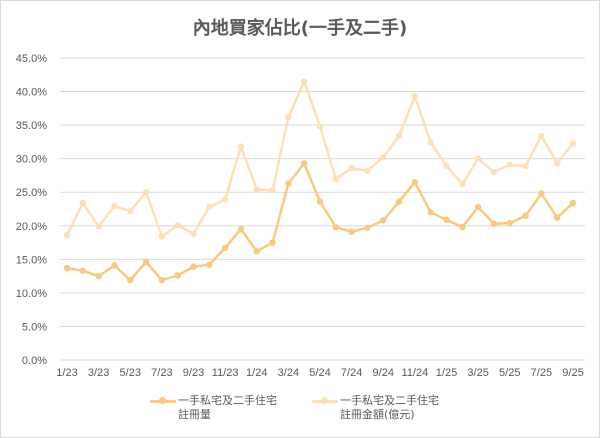 Image resolution: width=600 pixels, height=438 pixels. What do you see at coordinates (31, 260) in the screenshot?
I see `y-tick-label: 15.0%` at bounding box center [31, 260].